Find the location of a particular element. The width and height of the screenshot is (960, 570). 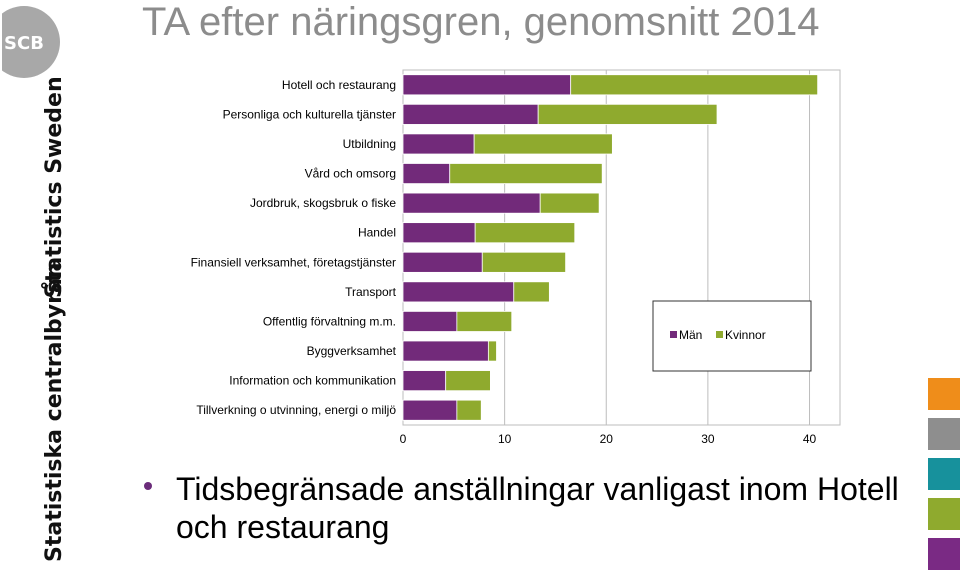

scb-logo: SCB is located at coordinates (31, 42).